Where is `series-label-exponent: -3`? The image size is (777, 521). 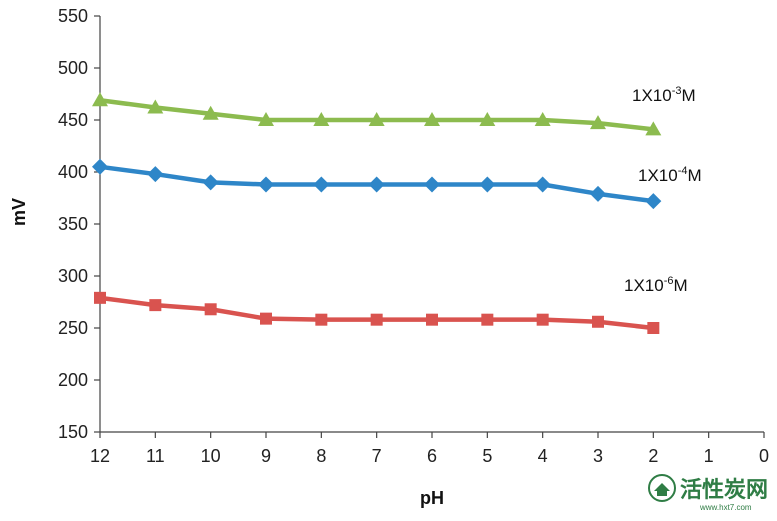 series-label-exponent: -3 is located at coordinates (677, 91).